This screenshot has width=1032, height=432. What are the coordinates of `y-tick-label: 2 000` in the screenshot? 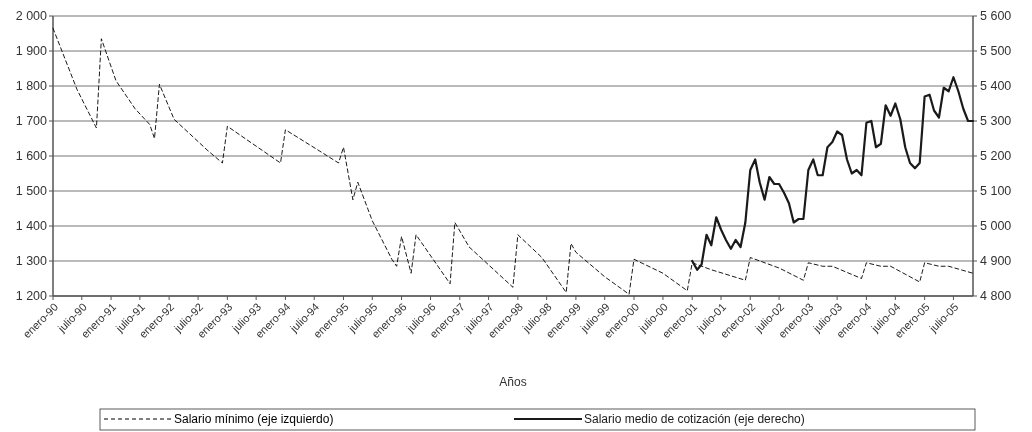 It's located at (31, 16).